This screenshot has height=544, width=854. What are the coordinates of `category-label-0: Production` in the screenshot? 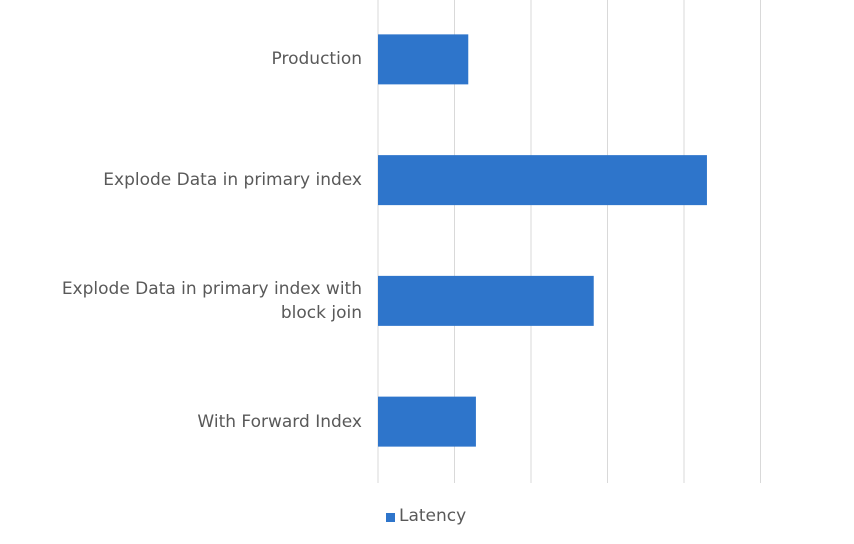 It's located at (316, 59).